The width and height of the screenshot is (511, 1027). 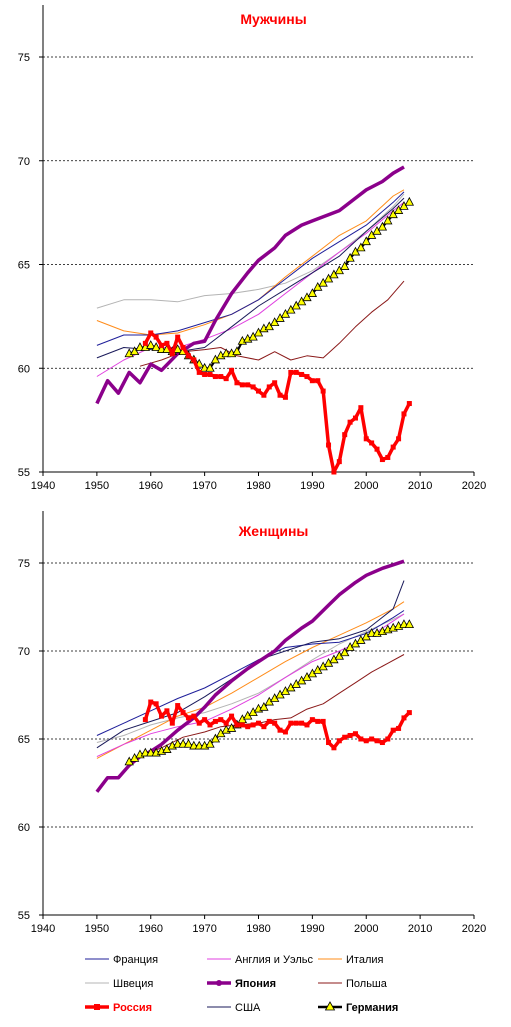 I want to click on legend-label: Англия и Уэльс, so click(x=274, y=960).